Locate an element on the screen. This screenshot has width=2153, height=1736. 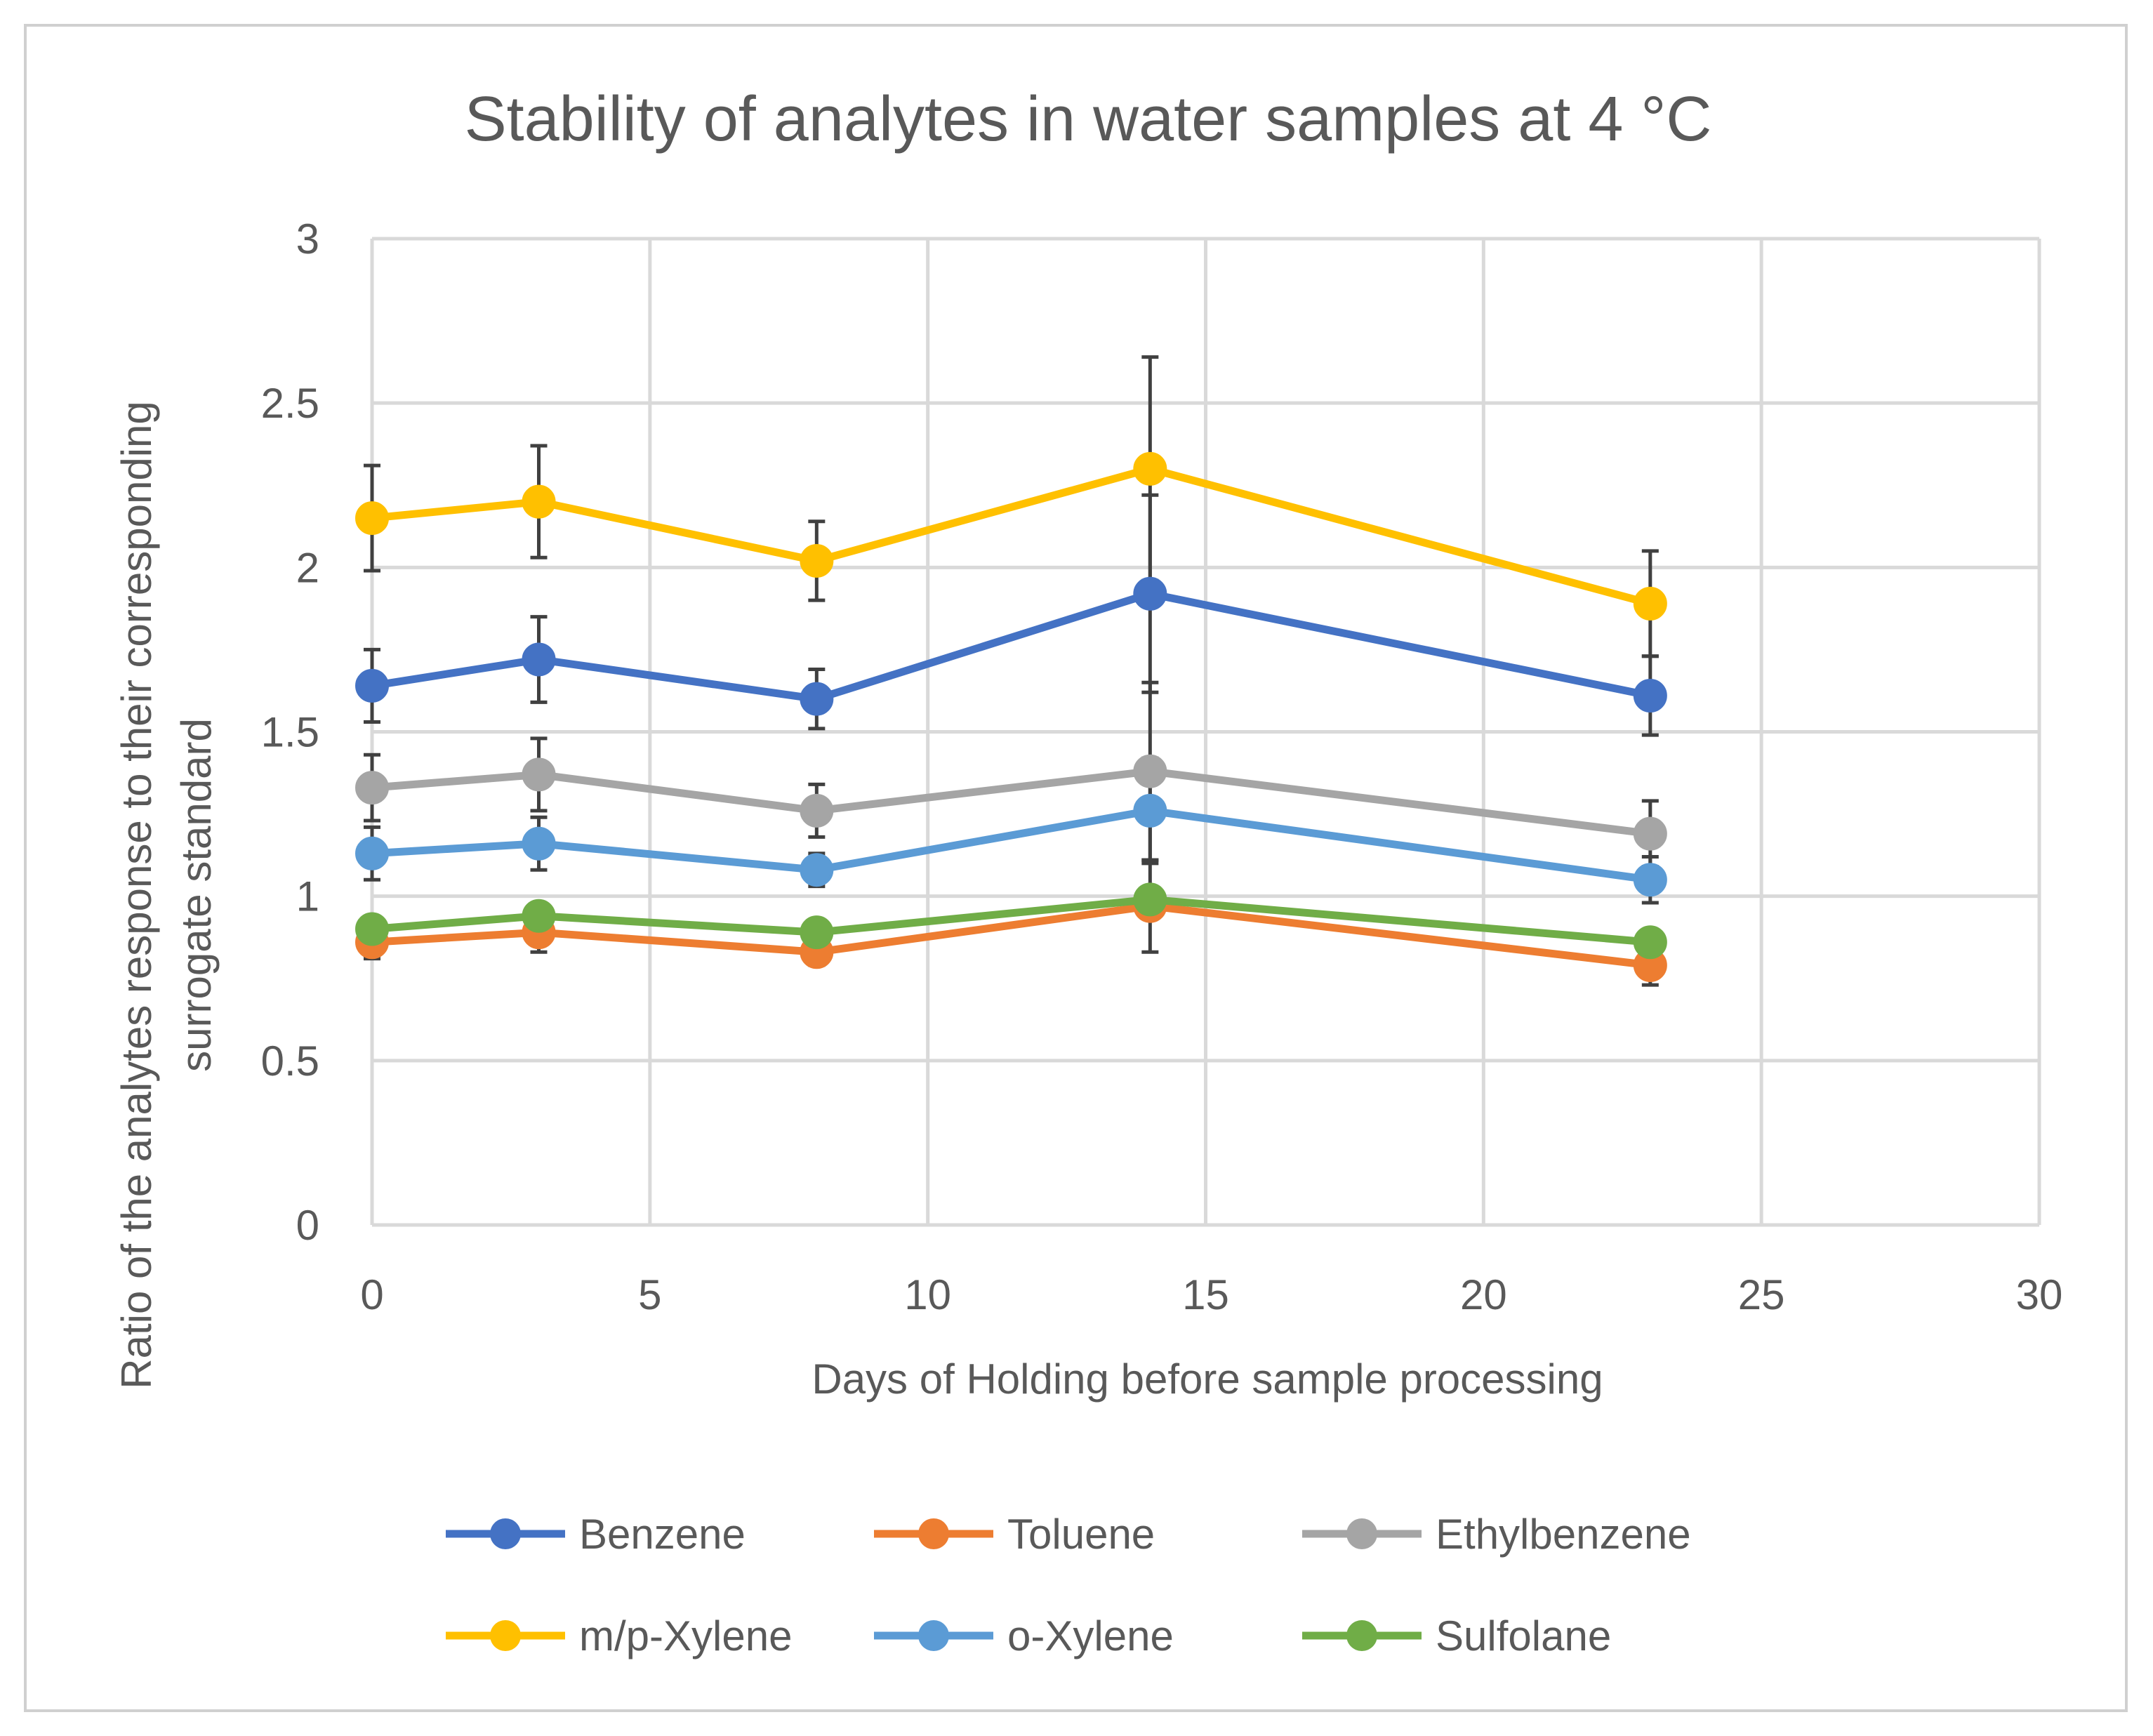
y-tick-label: 1 is located at coordinates (307, 896).